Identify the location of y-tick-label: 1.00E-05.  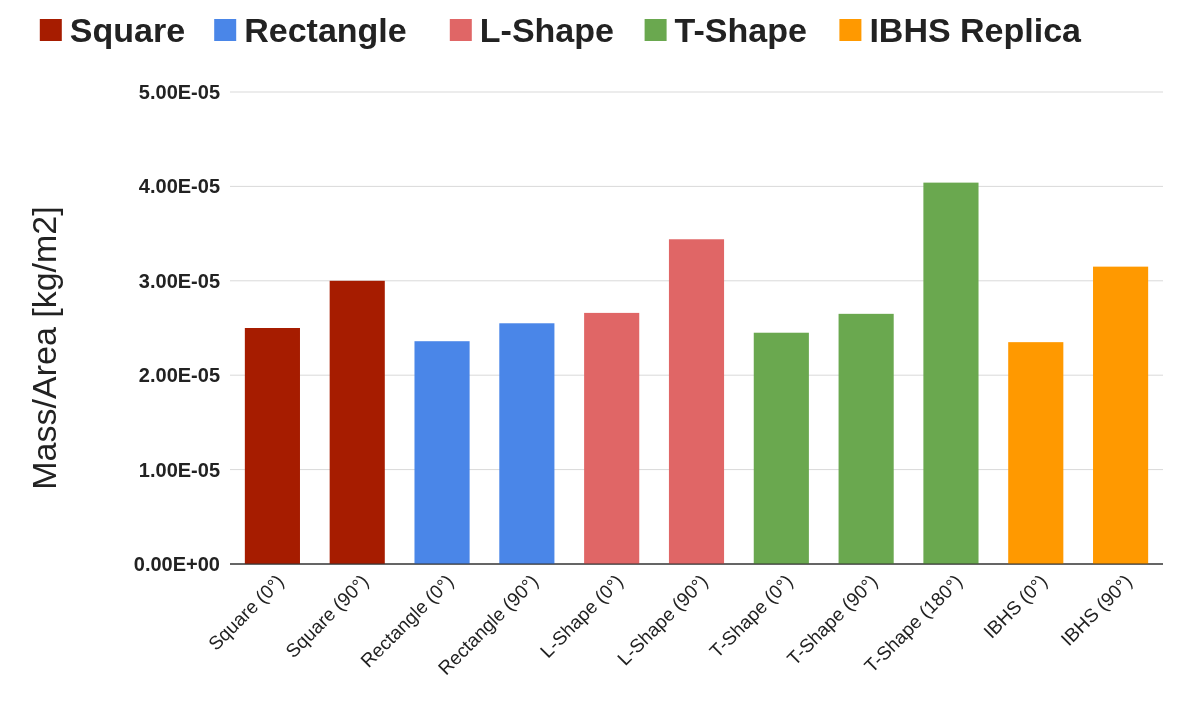
(179, 469).